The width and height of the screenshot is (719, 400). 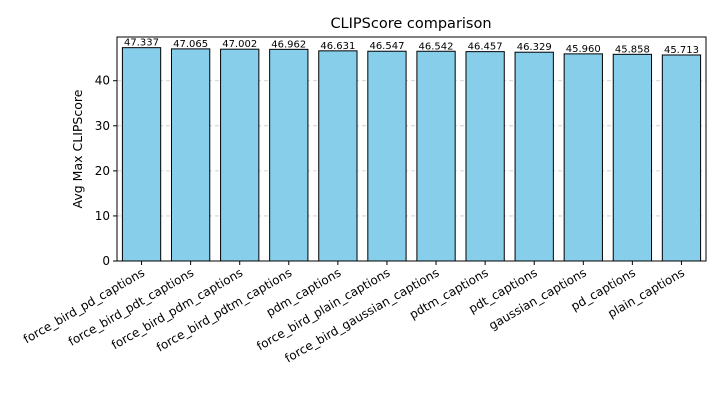 I want to click on bar-value-label: 46.962, so click(x=288, y=44).